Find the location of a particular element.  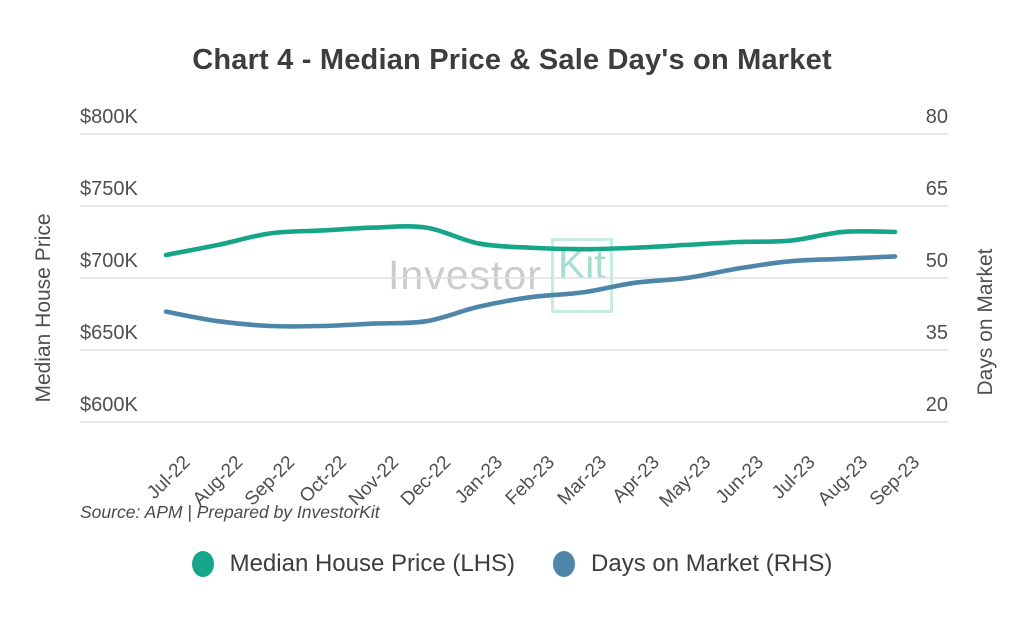

right-axis-tick-label: 65 is located at coordinates (936, 189).